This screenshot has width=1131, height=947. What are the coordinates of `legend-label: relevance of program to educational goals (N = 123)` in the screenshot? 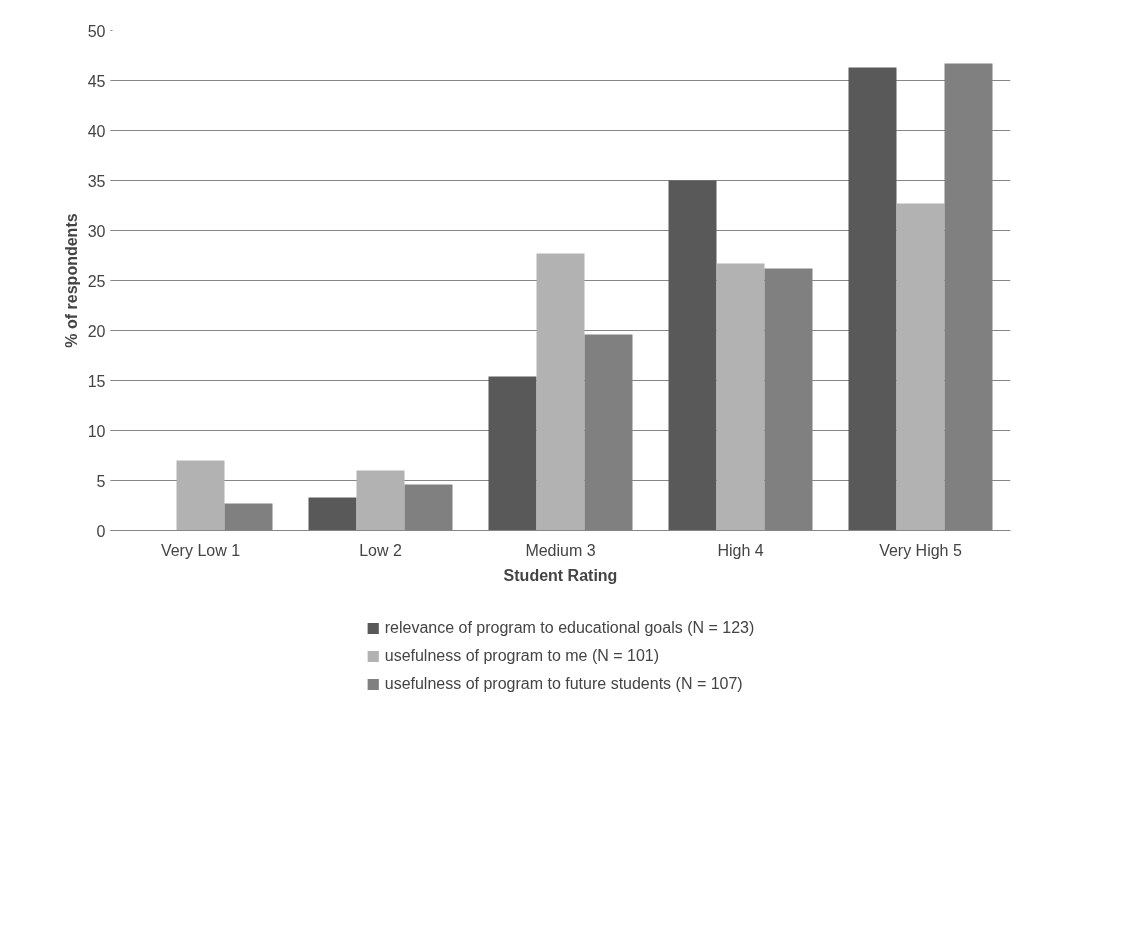 It's located at (569, 628).